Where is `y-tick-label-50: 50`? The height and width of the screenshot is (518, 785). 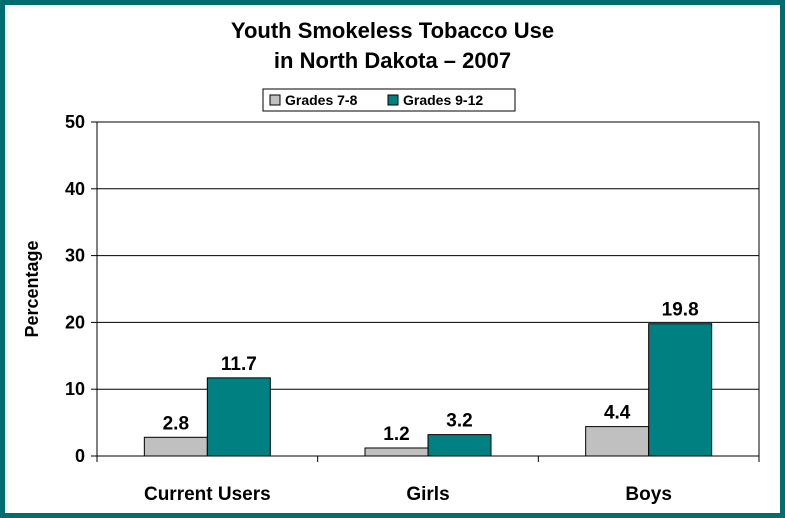 y-tick-label-50: 50 is located at coordinates (75, 122).